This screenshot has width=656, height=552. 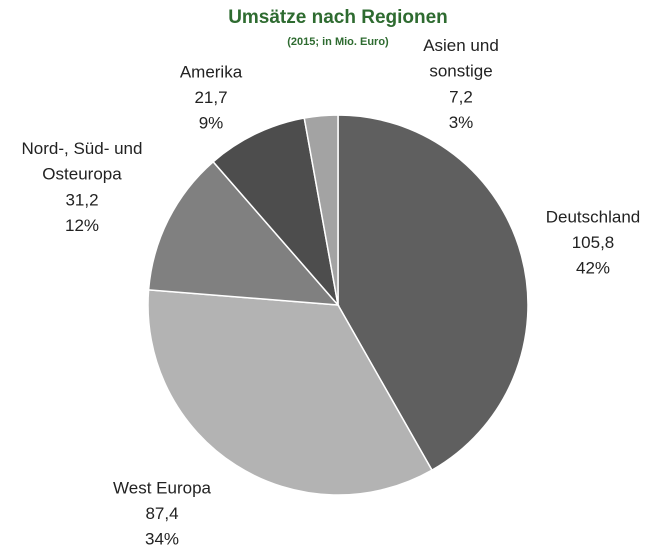 What do you see at coordinates (81, 199) in the screenshot?
I see `value-label: 31,2` at bounding box center [81, 199].